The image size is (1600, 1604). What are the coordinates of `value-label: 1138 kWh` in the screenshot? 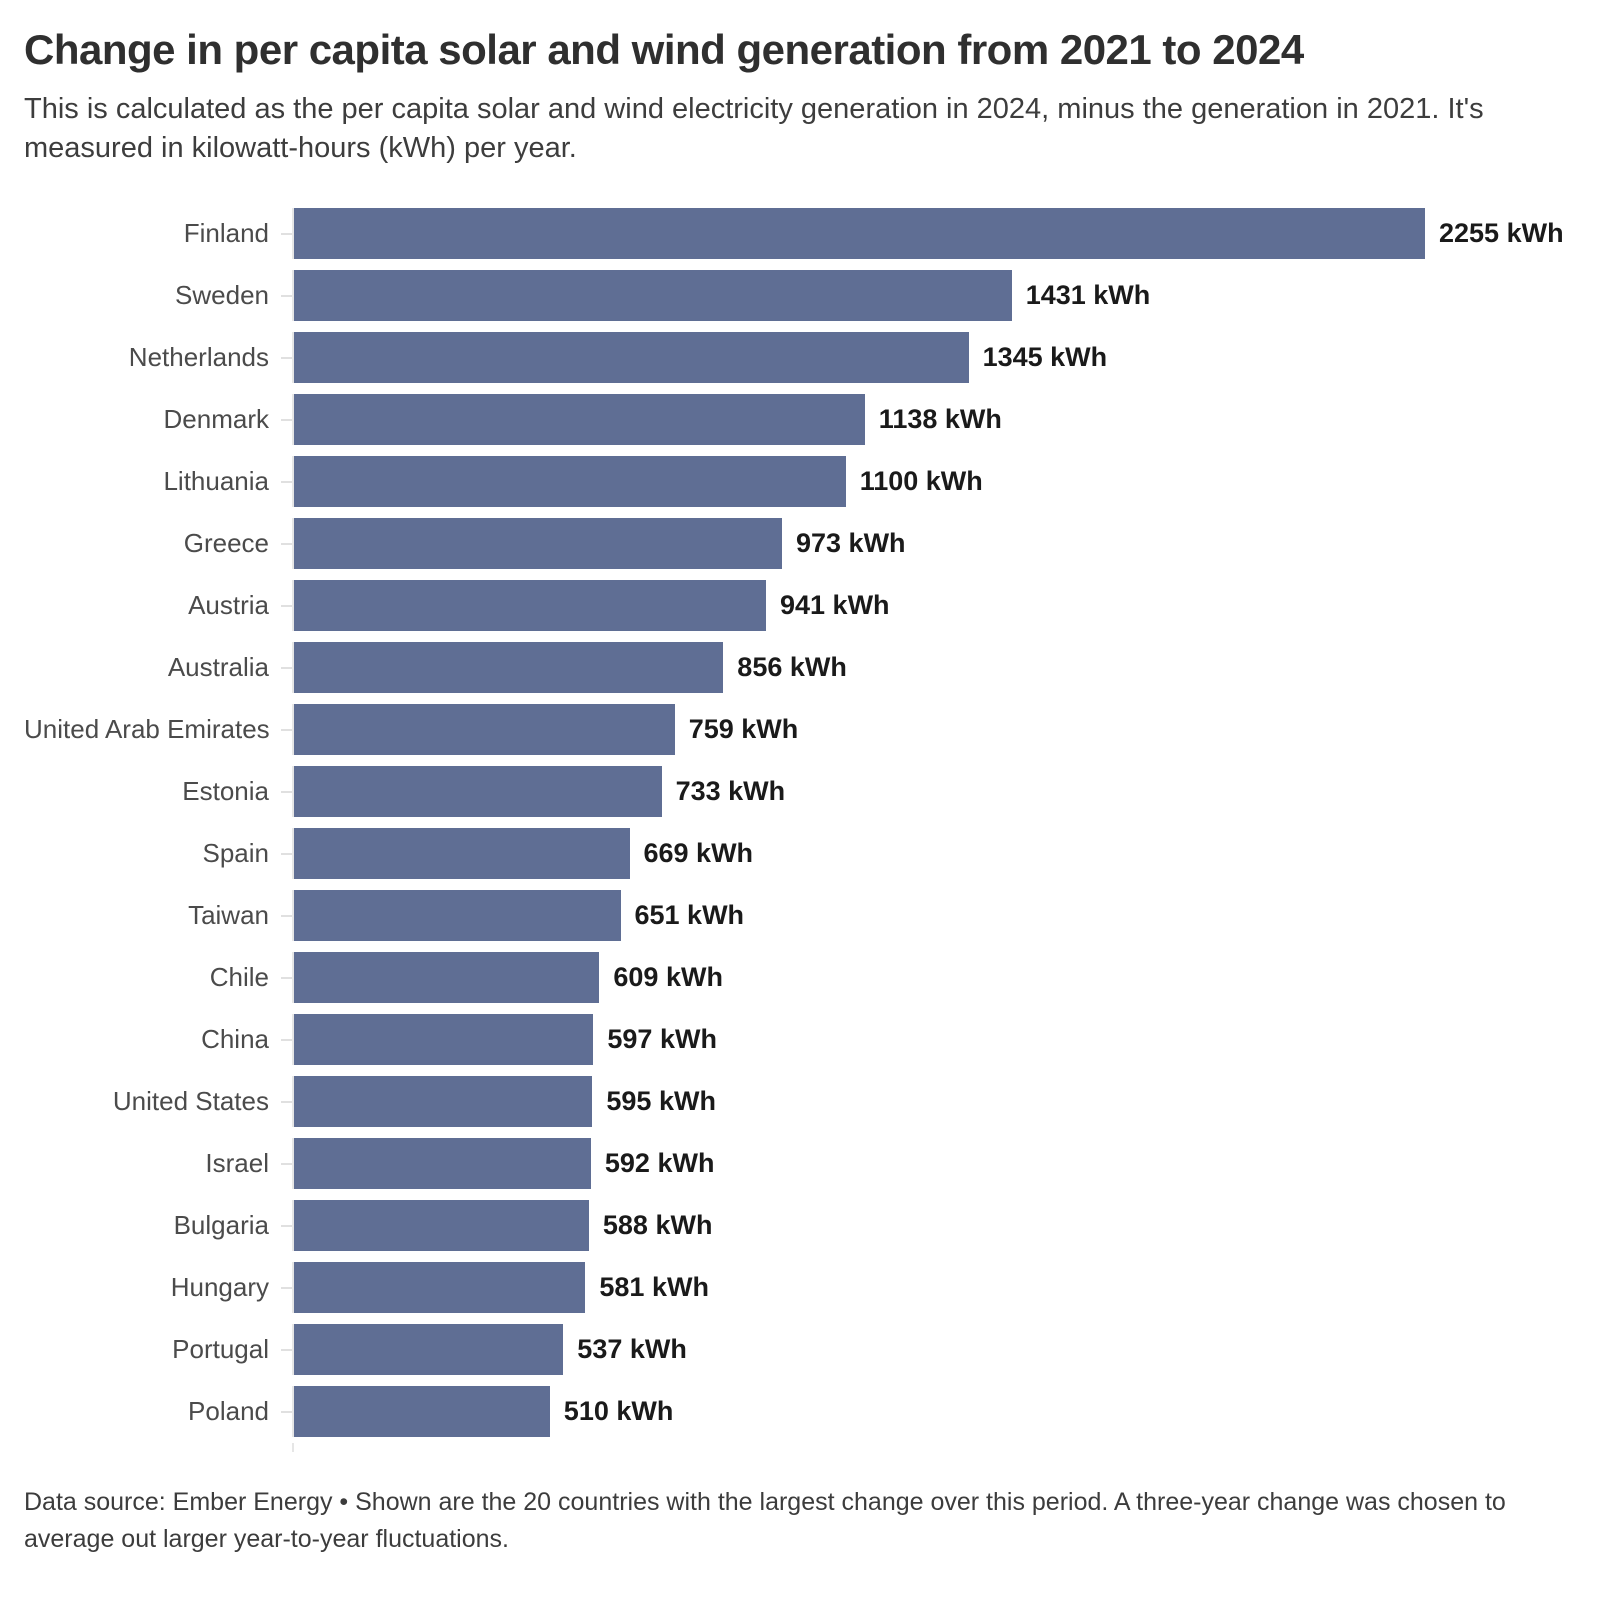 It's located at (940, 419).